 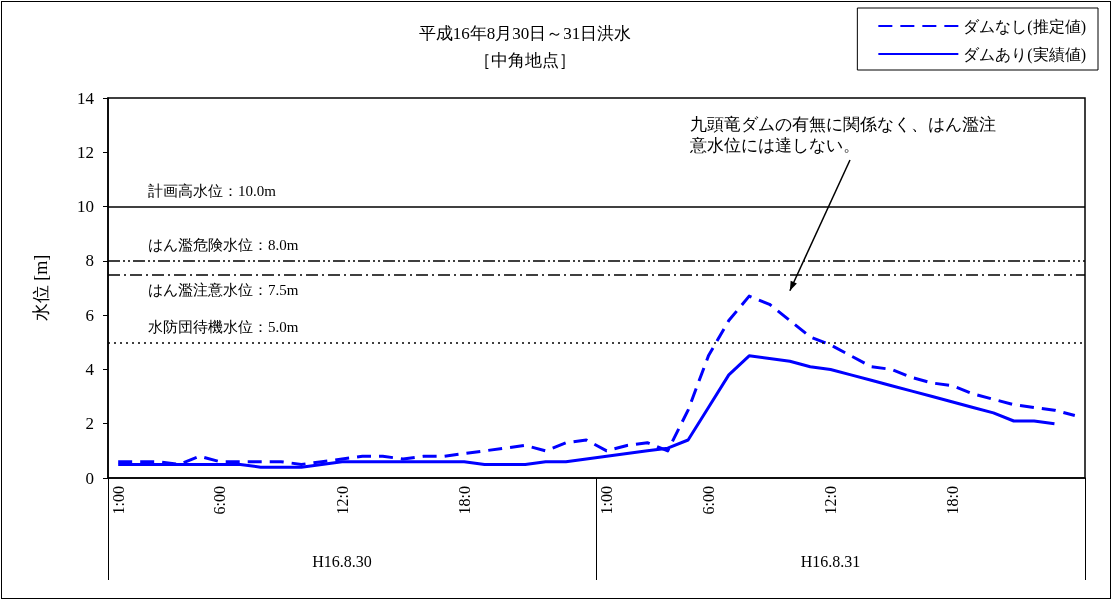 I want to click on text: H16.8.30, so click(x=342, y=561).